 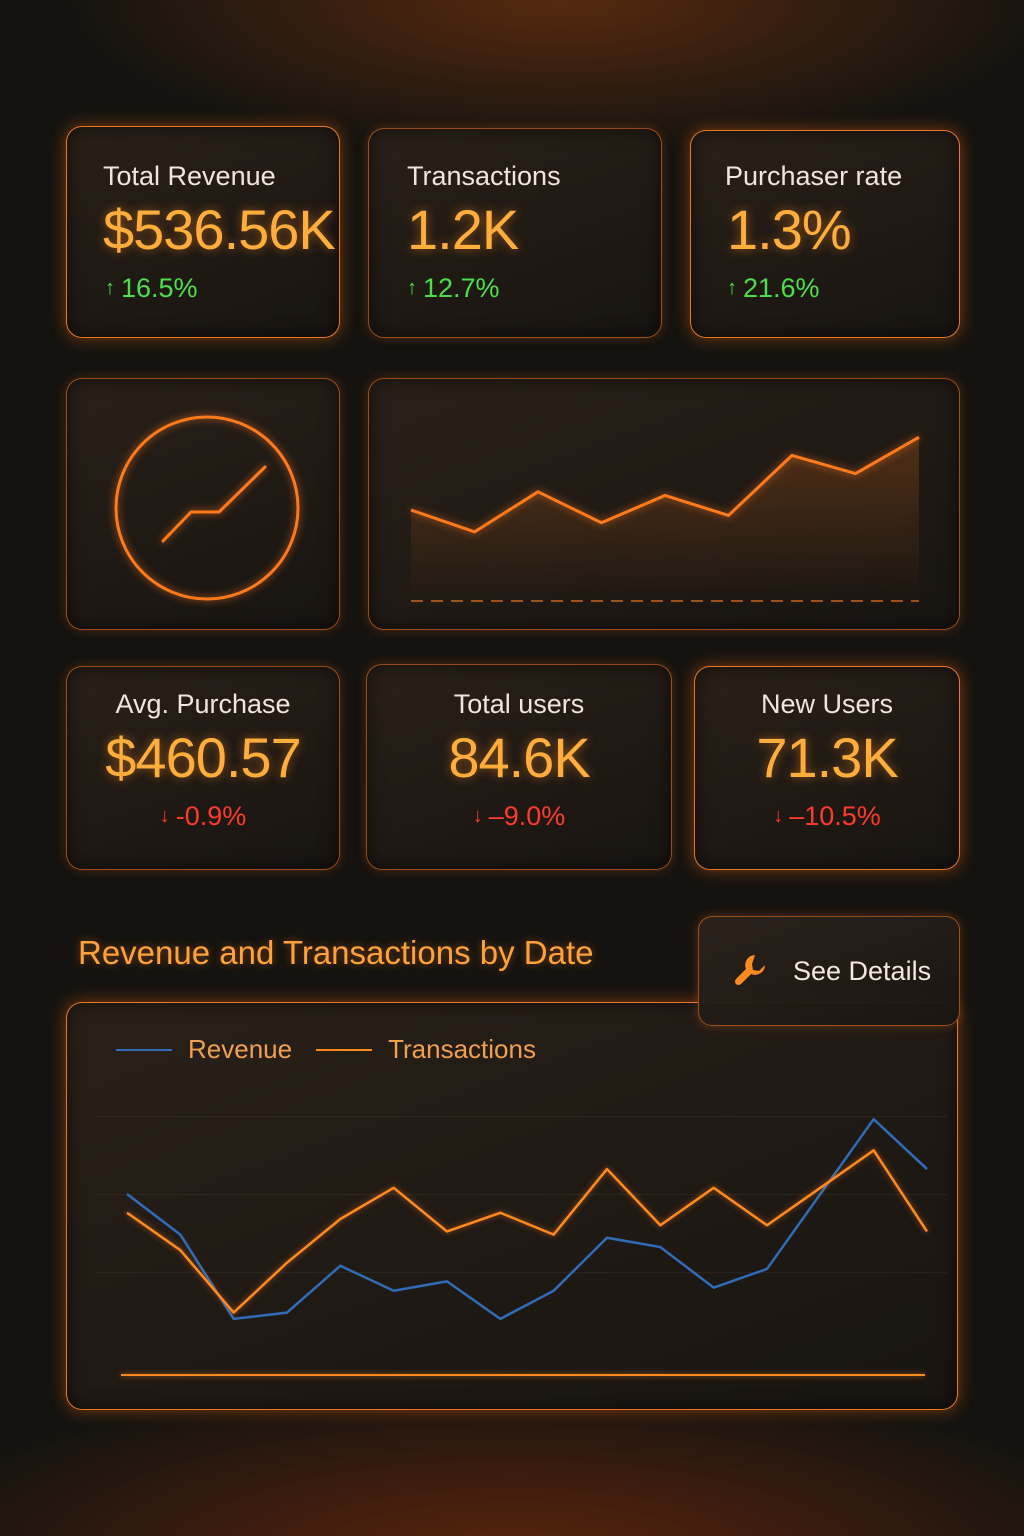 I want to click on kpi-card-transactions: Transactions 1.2K ↑ 12.7%, so click(x=515, y=233).